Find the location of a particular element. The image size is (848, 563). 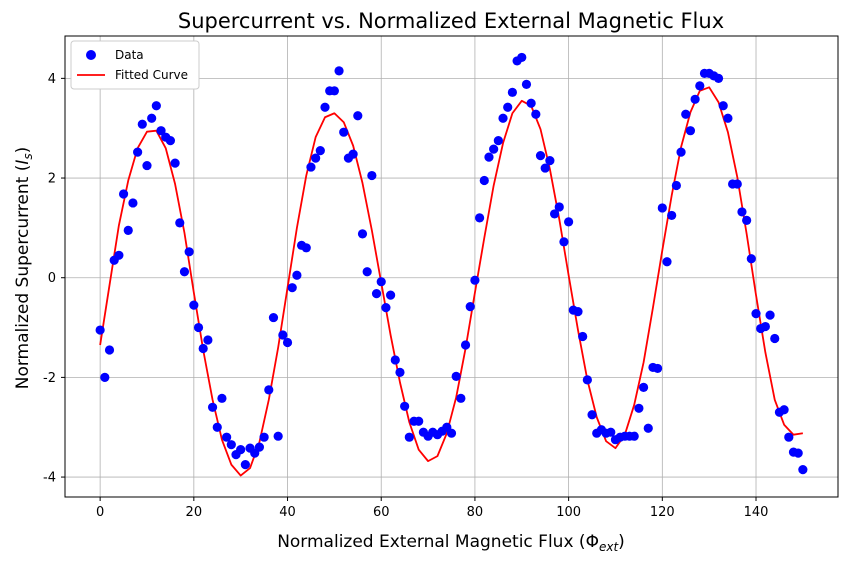

x-axis-label: Normalized External Magnetic Flux (Φext) is located at coordinates (451, 543).